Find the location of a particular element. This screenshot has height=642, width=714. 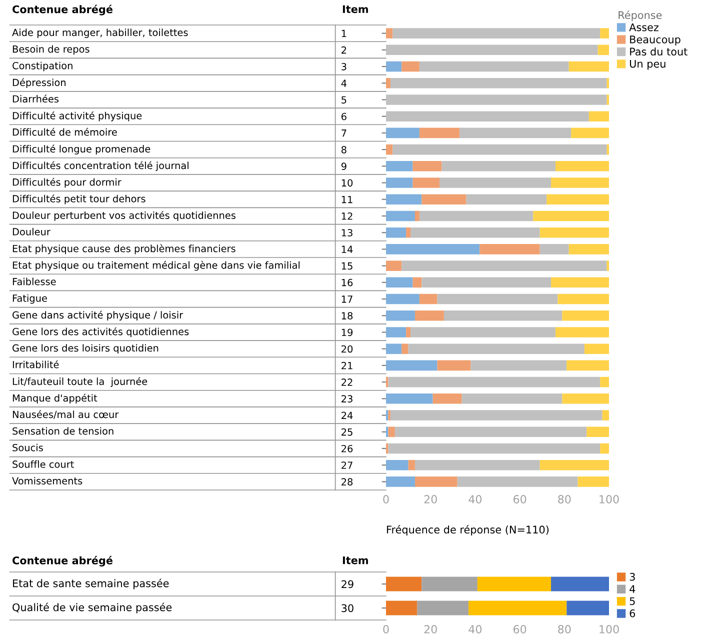

text: Vomissements is located at coordinates (47, 480).